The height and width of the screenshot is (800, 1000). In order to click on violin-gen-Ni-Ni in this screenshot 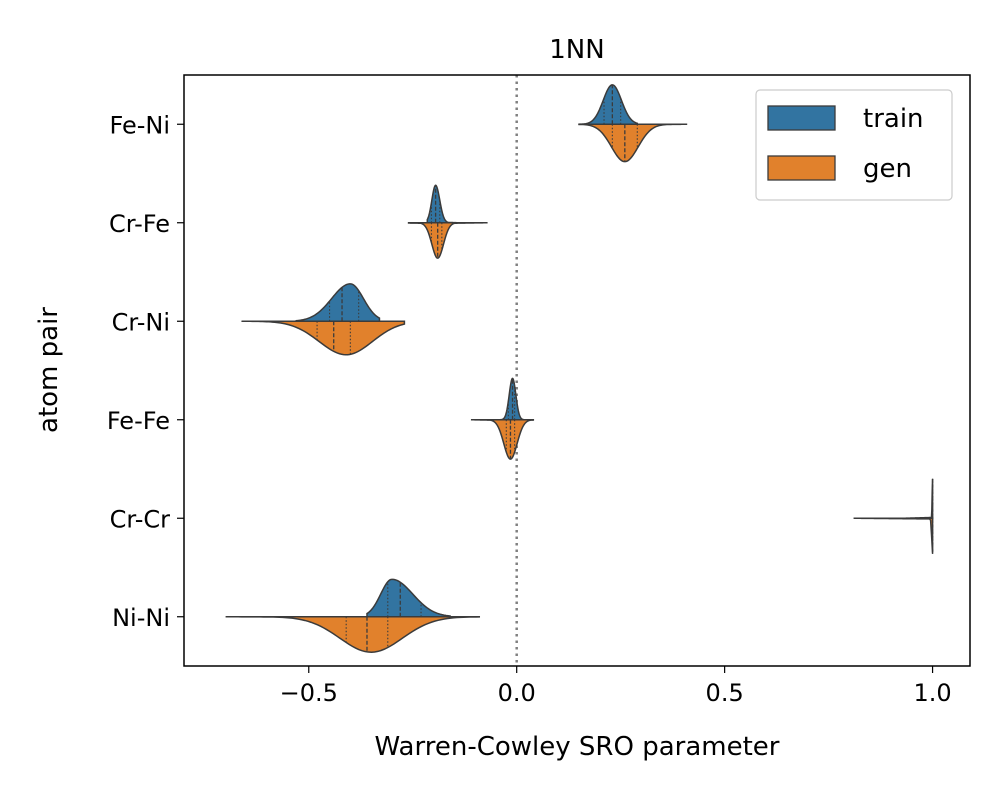, I will do `click(353, 634)`.